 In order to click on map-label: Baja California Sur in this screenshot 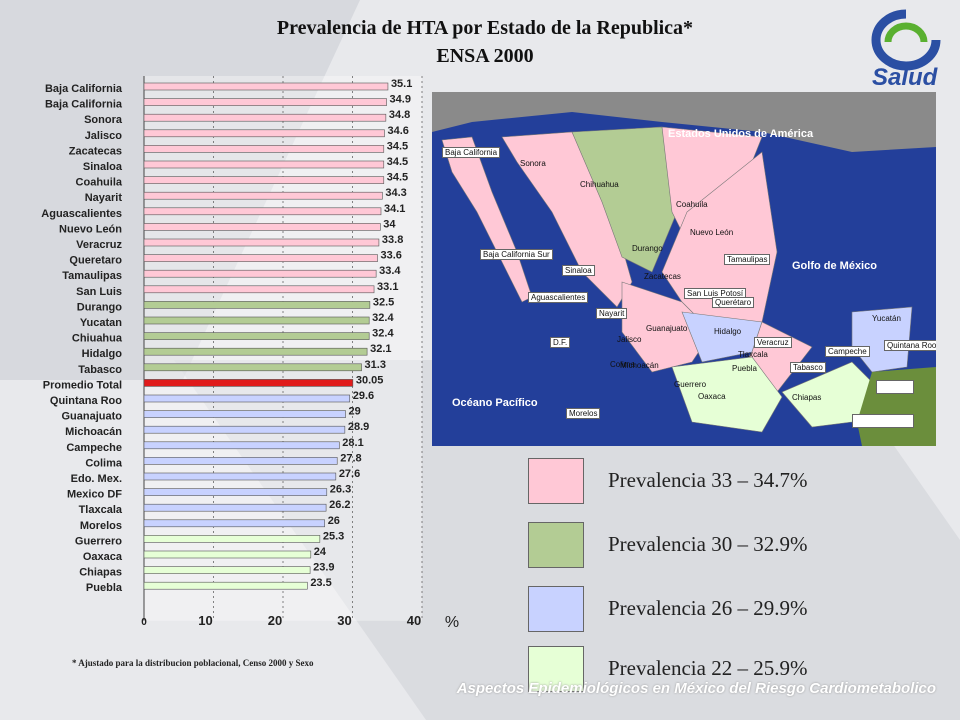, I will do `click(516, 254)`.